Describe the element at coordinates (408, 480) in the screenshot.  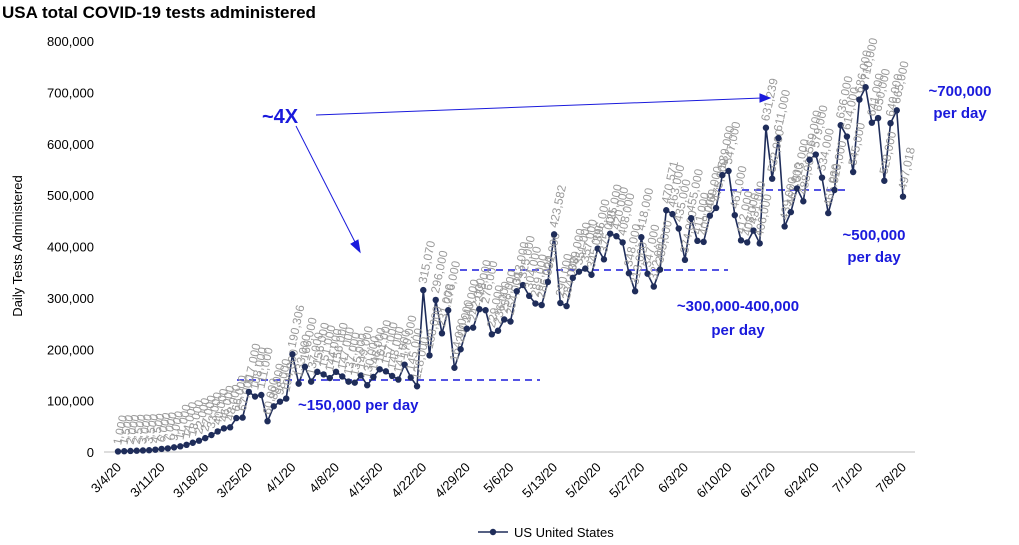
I see `x-tick-label: 4/22/20` at that location.